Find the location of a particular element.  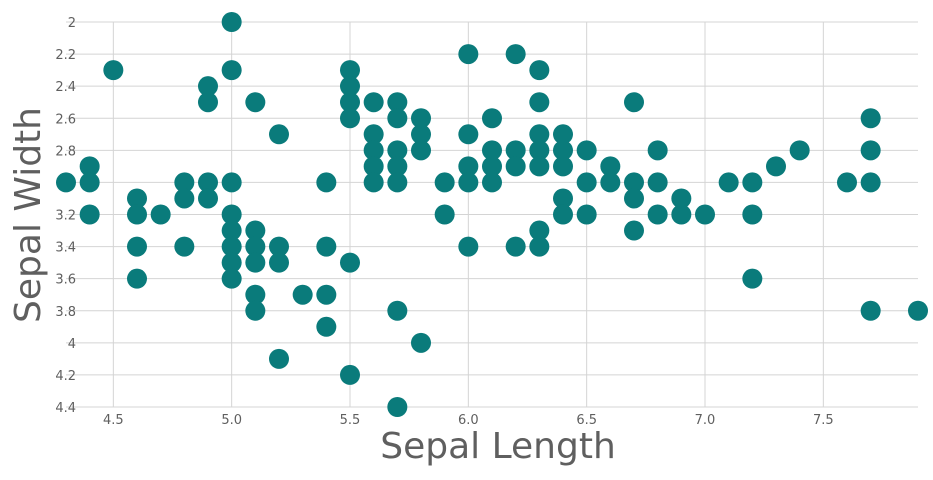

y-tick-label: 4.2 is located at coordinates (65, 376).